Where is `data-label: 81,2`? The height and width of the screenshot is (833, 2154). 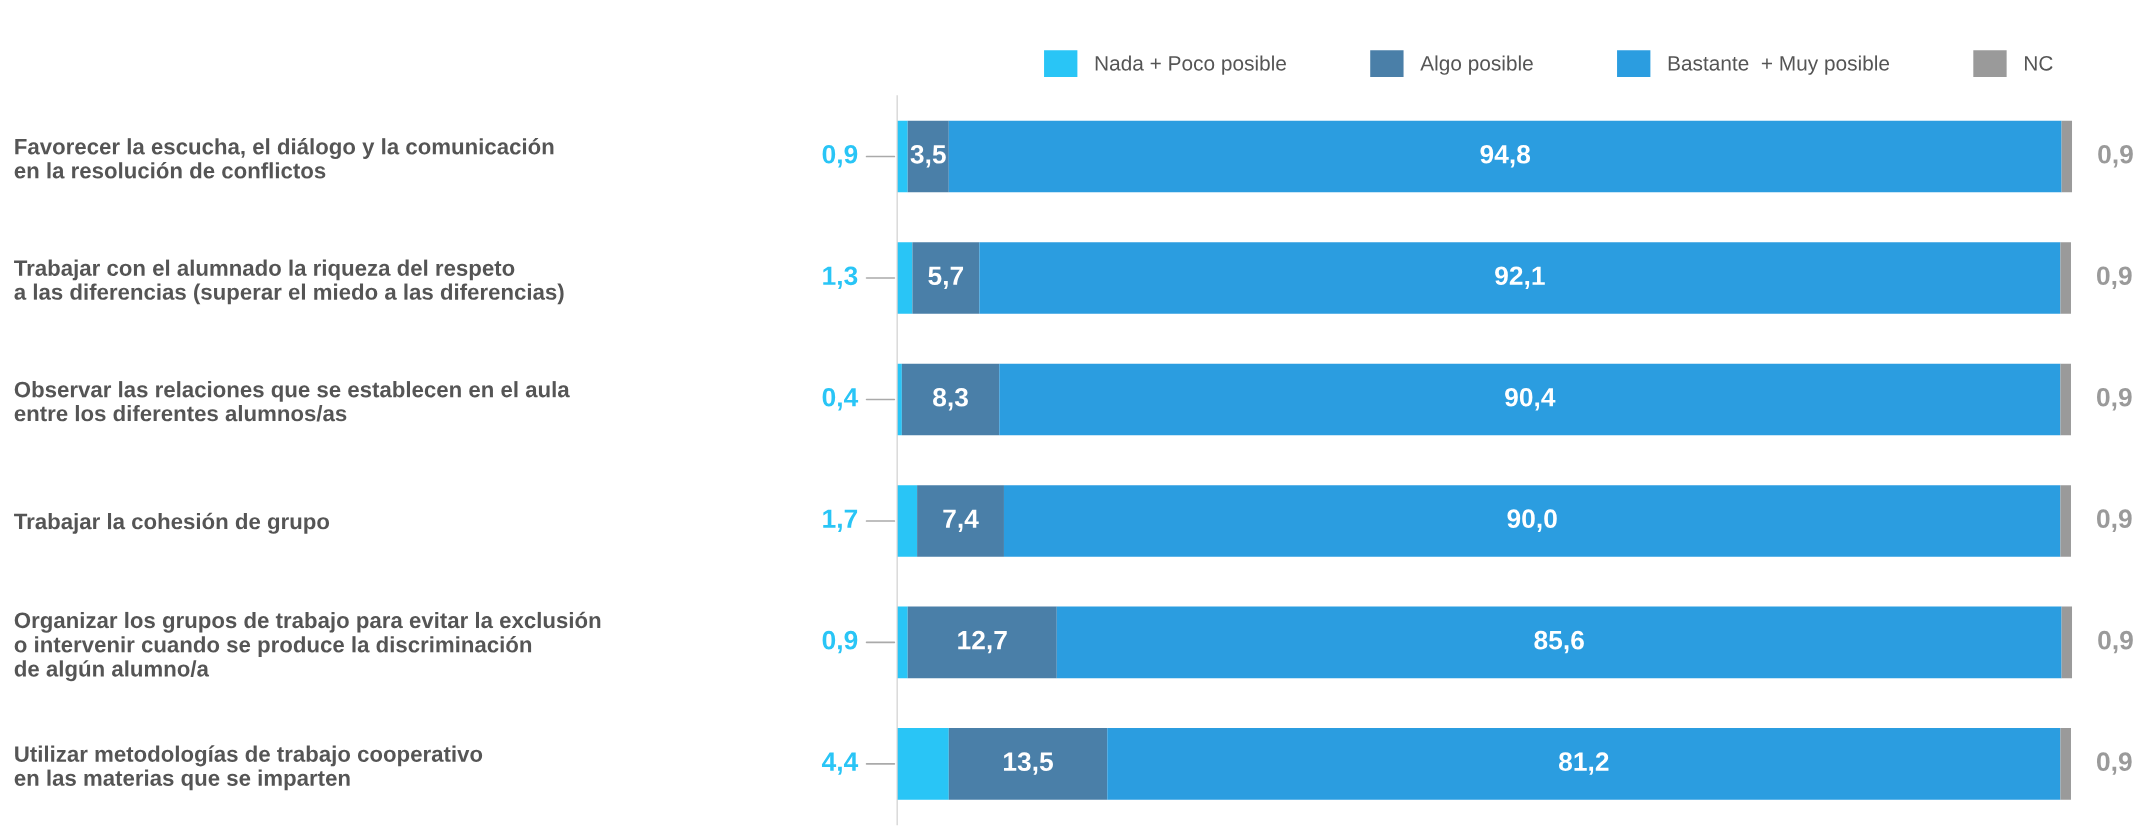
data-label: 81,2 is located at coordinates (1583, 763).